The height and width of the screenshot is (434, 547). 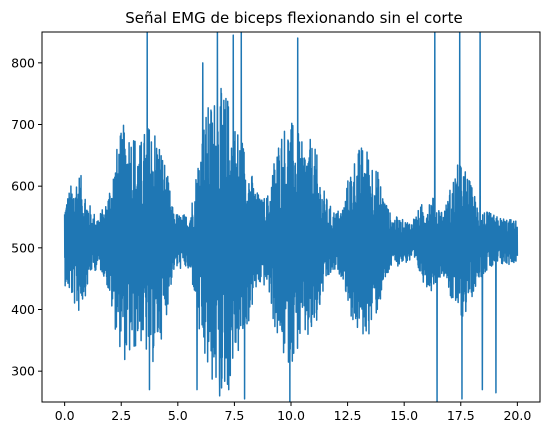 I want to click on x-tick-label: 17.5, so click(x=461, y=415).